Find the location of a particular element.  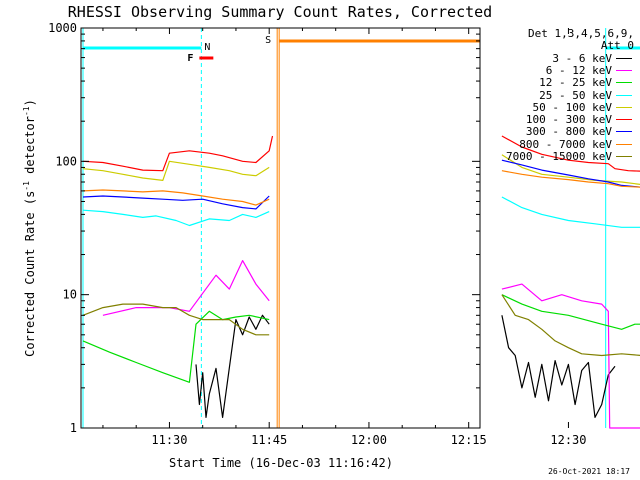

legend-item: 7000 - 15000 keV is located at coordinates (558, 157).